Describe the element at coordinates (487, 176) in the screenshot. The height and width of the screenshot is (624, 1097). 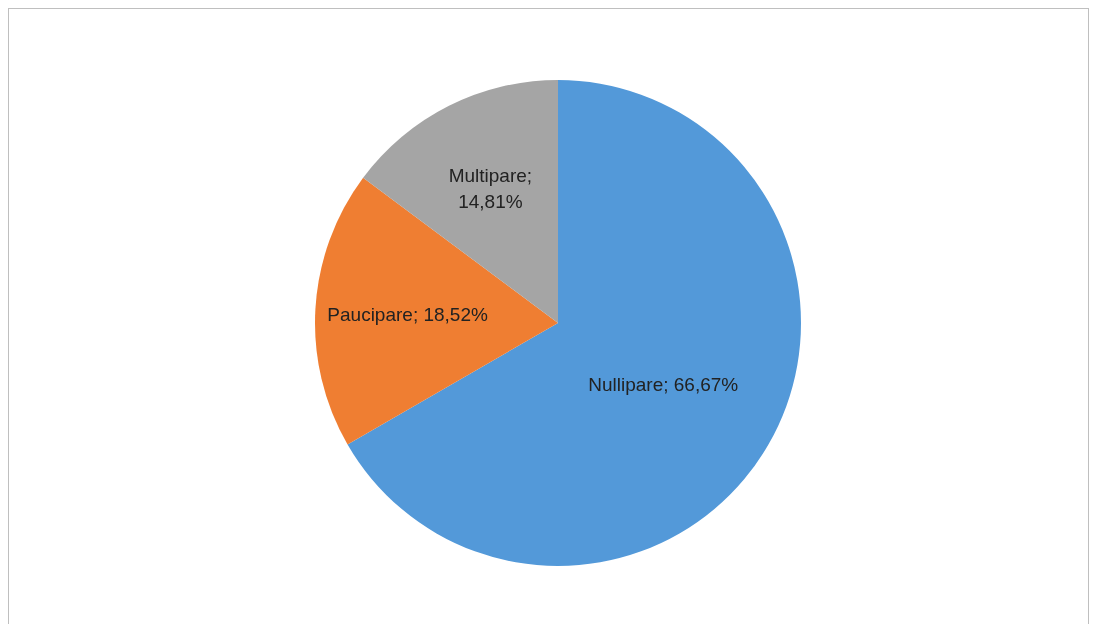
I see `slice-label: Multipare` at that location.